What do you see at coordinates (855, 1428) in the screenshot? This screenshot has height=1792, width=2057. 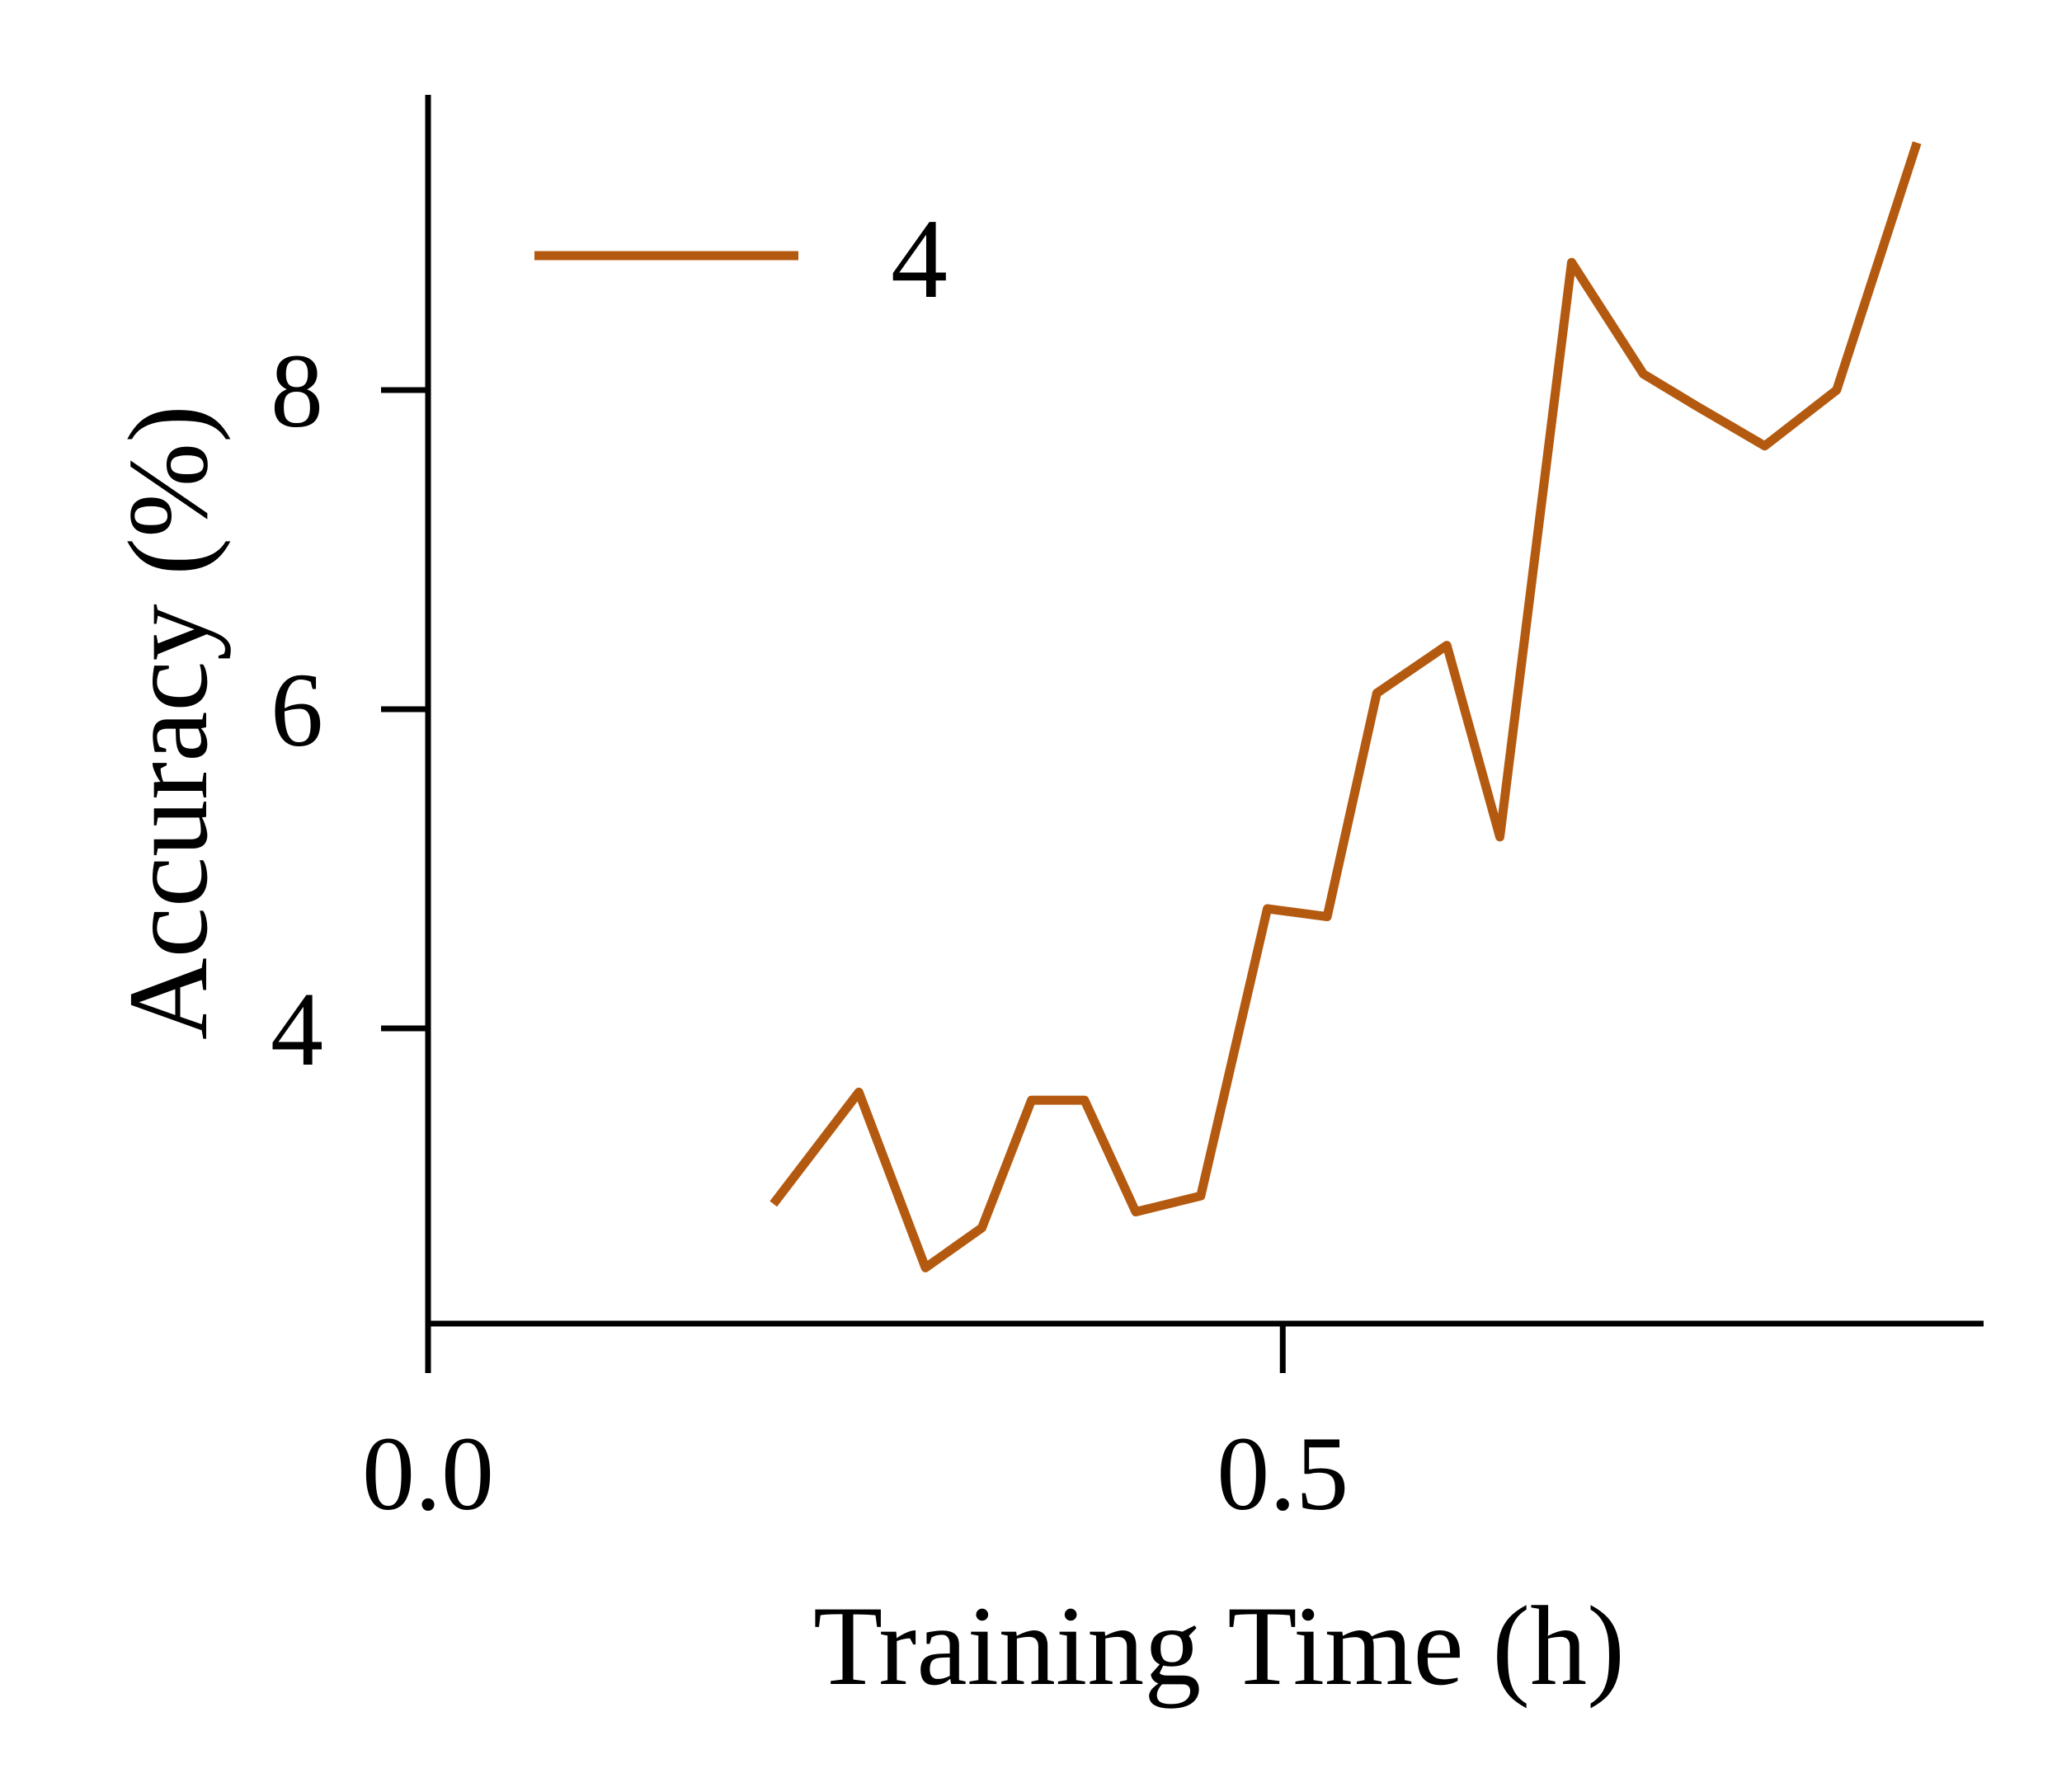 I see `x-ticks: 0.0 0.5` at bounding box center [855, 1428].